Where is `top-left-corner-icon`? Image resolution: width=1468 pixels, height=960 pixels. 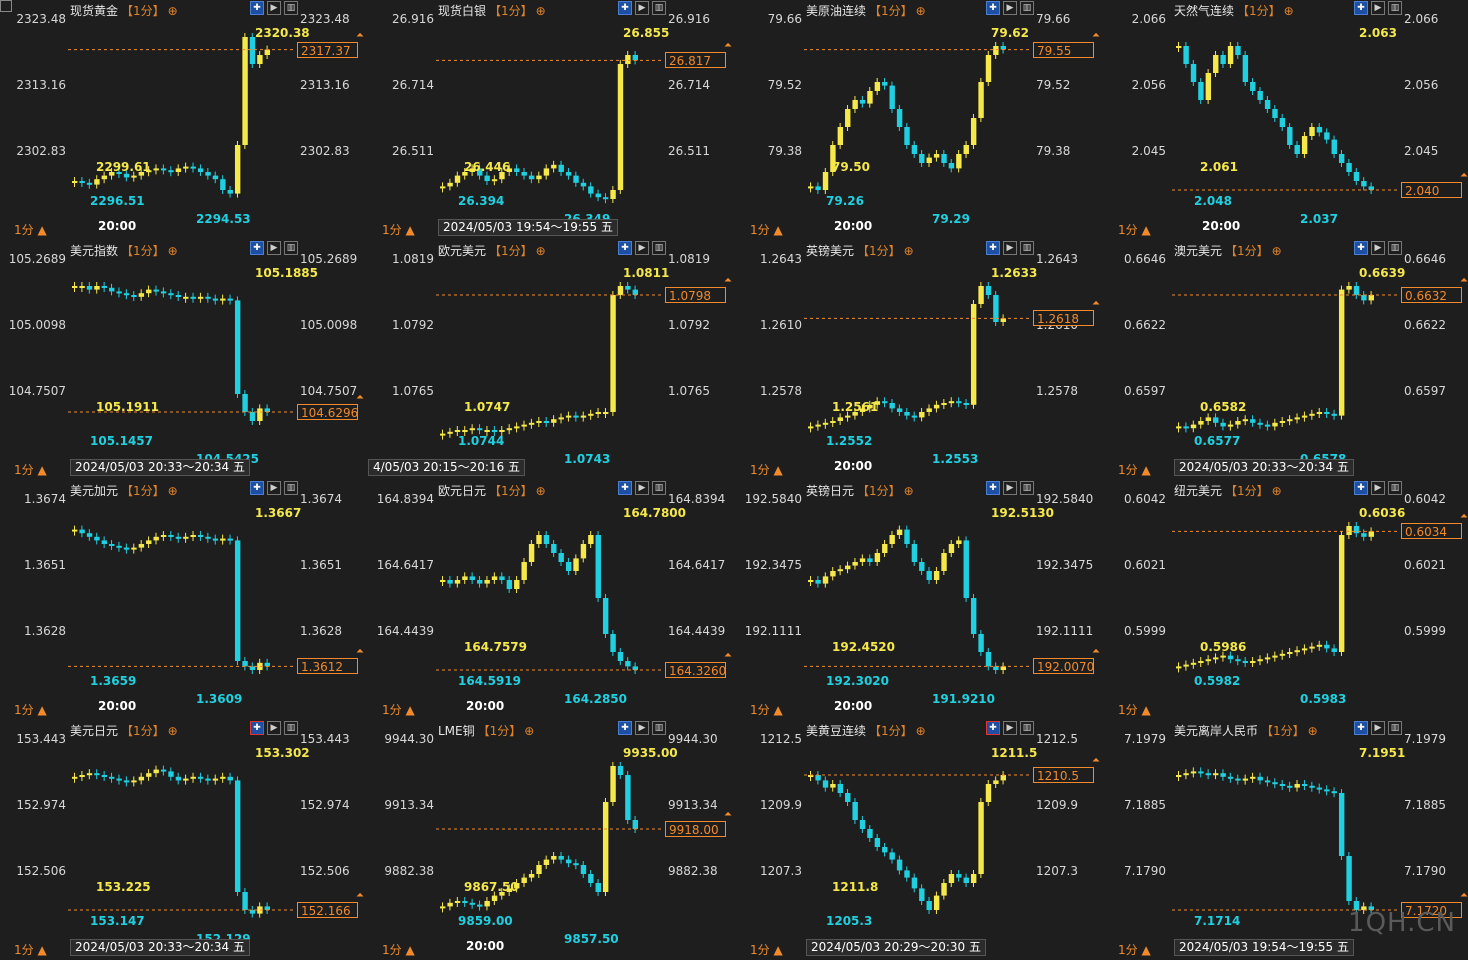 top-left-corner-icon is located at coordinates (6, 6).